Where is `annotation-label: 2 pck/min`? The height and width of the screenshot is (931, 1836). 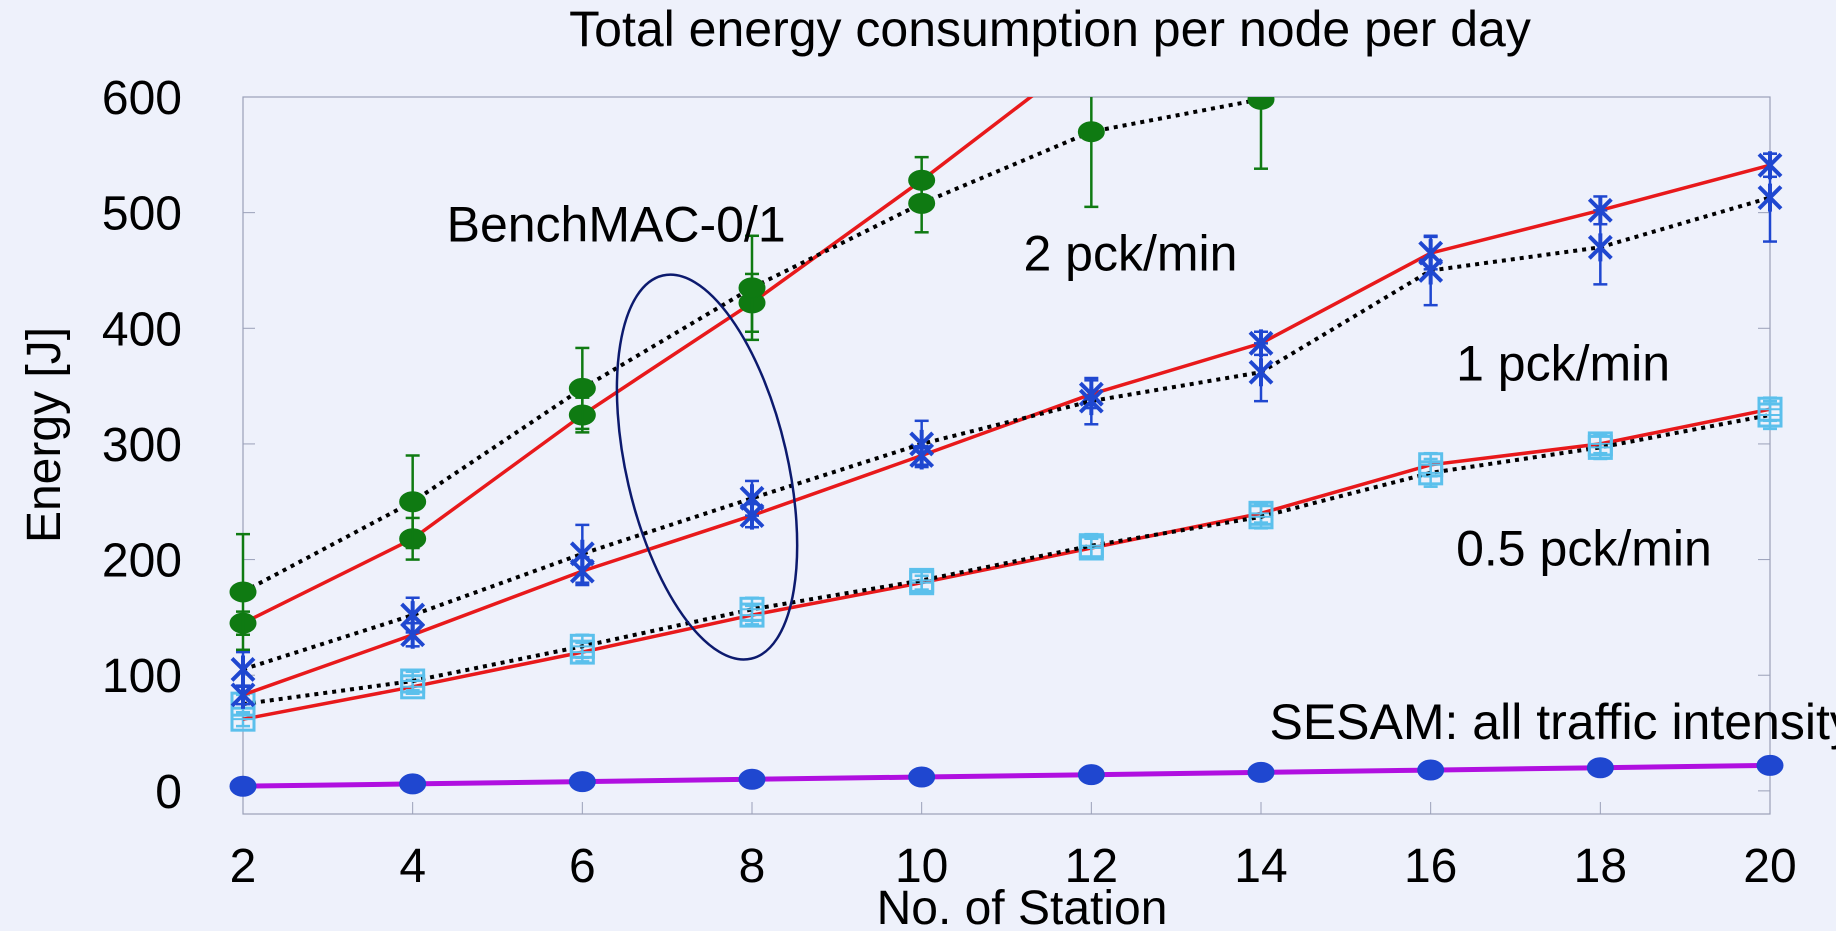
annotation-label: 2 pck/min is located at coordinates (1130, 253).